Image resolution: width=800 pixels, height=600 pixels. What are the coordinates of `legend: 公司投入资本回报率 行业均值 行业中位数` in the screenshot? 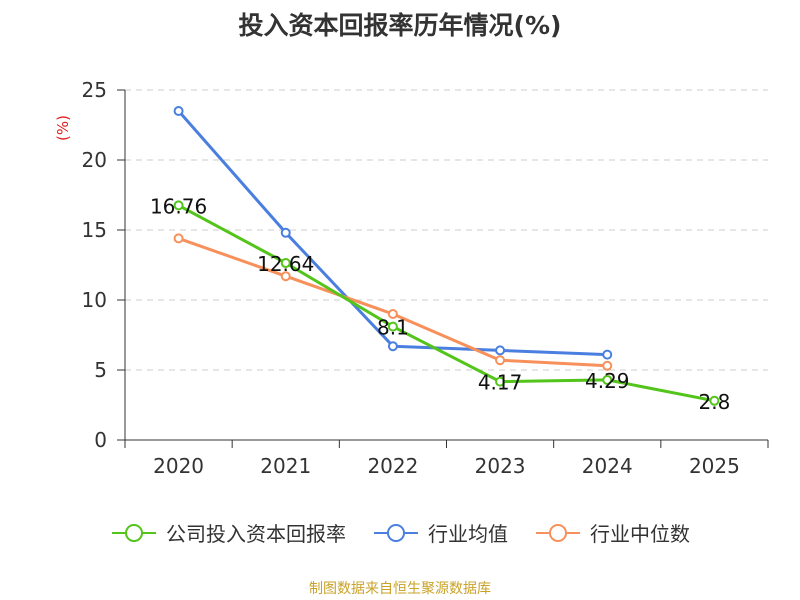 It's located at (400, 532).